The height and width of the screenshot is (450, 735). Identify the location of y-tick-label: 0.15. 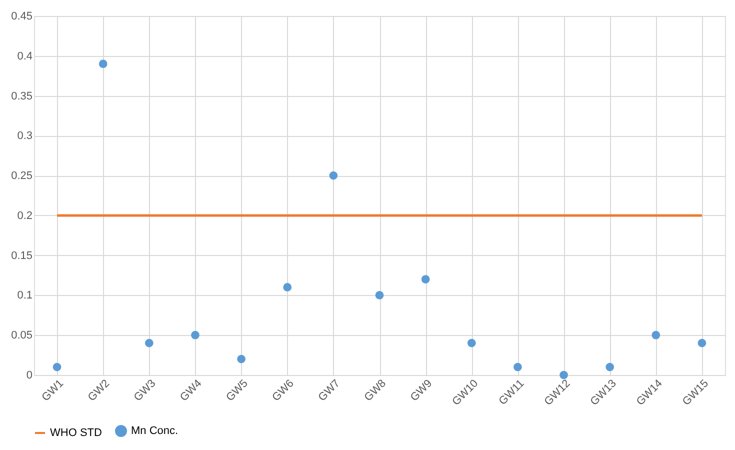
(21, 256).